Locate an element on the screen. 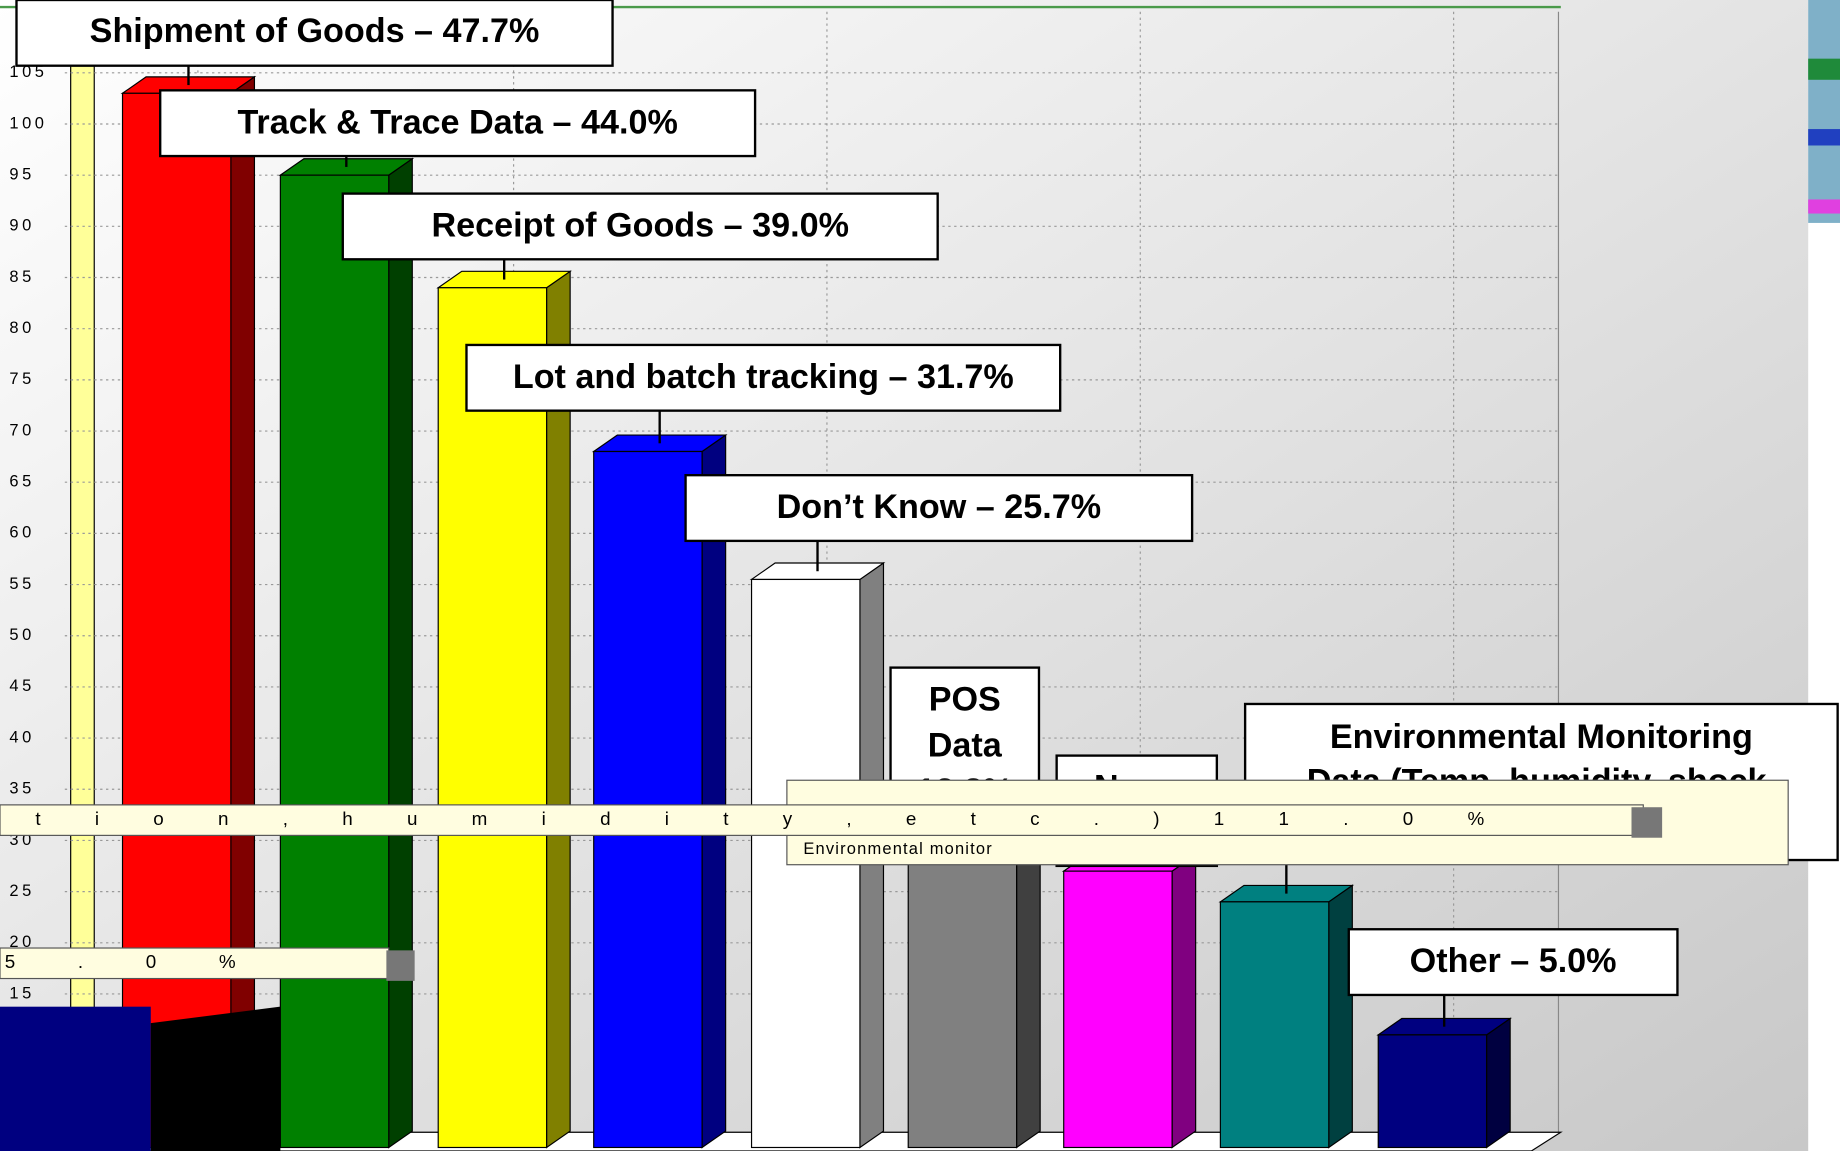 This screenshot has width=1840, height=1151. y-tick-label: 40 is located at coordinates (21, 737).